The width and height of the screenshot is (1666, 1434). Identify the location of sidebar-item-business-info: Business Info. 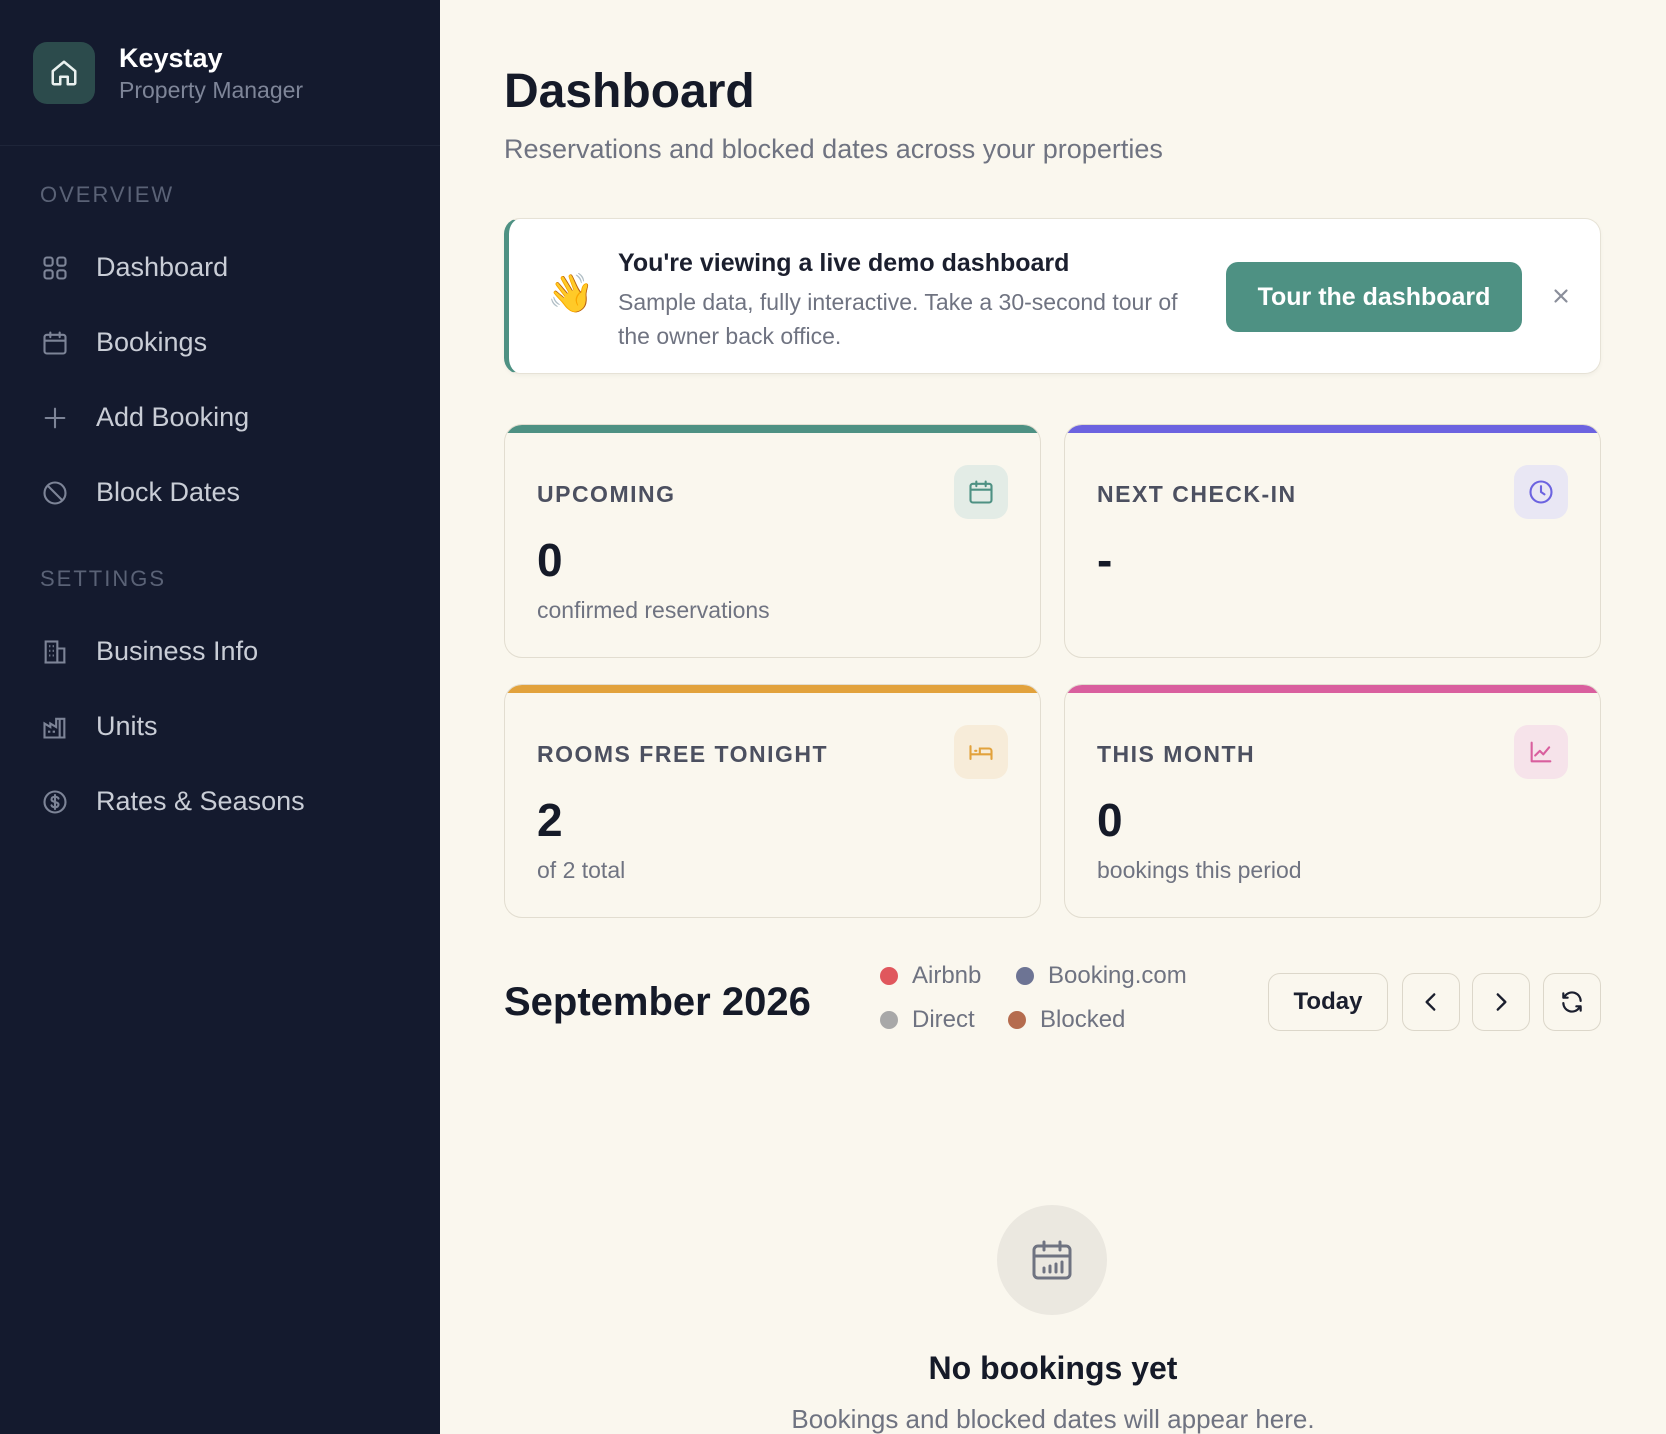
(220, 651).